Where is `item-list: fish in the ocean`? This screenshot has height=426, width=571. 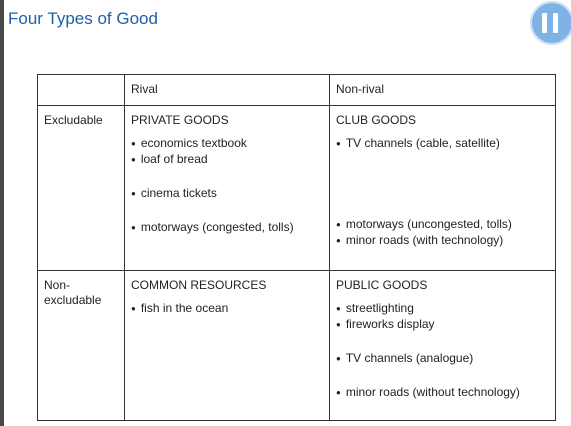 item-list: fish in the ocean is located at coordinates (227, 309).